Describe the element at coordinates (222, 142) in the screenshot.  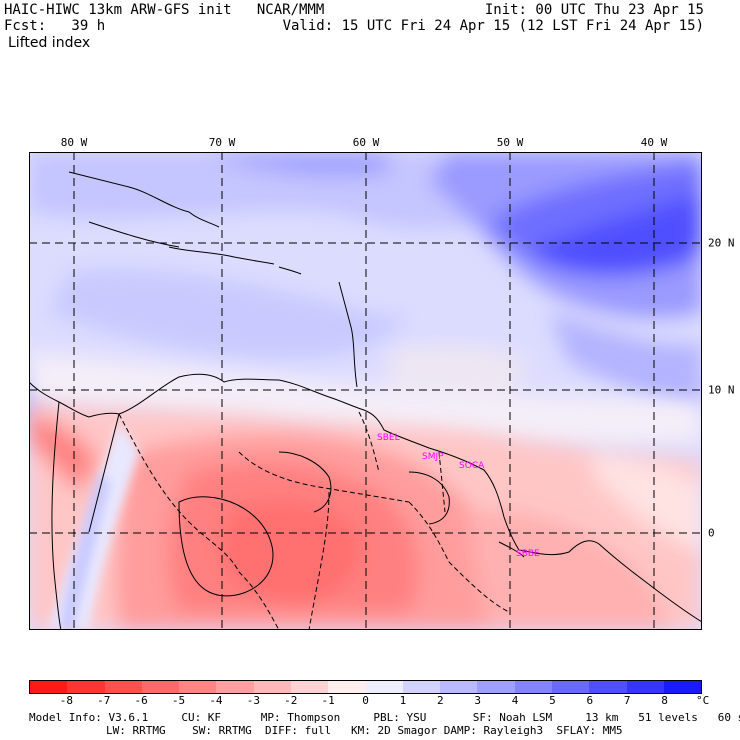
I see `lon-label-70w: 70 W` at that location.